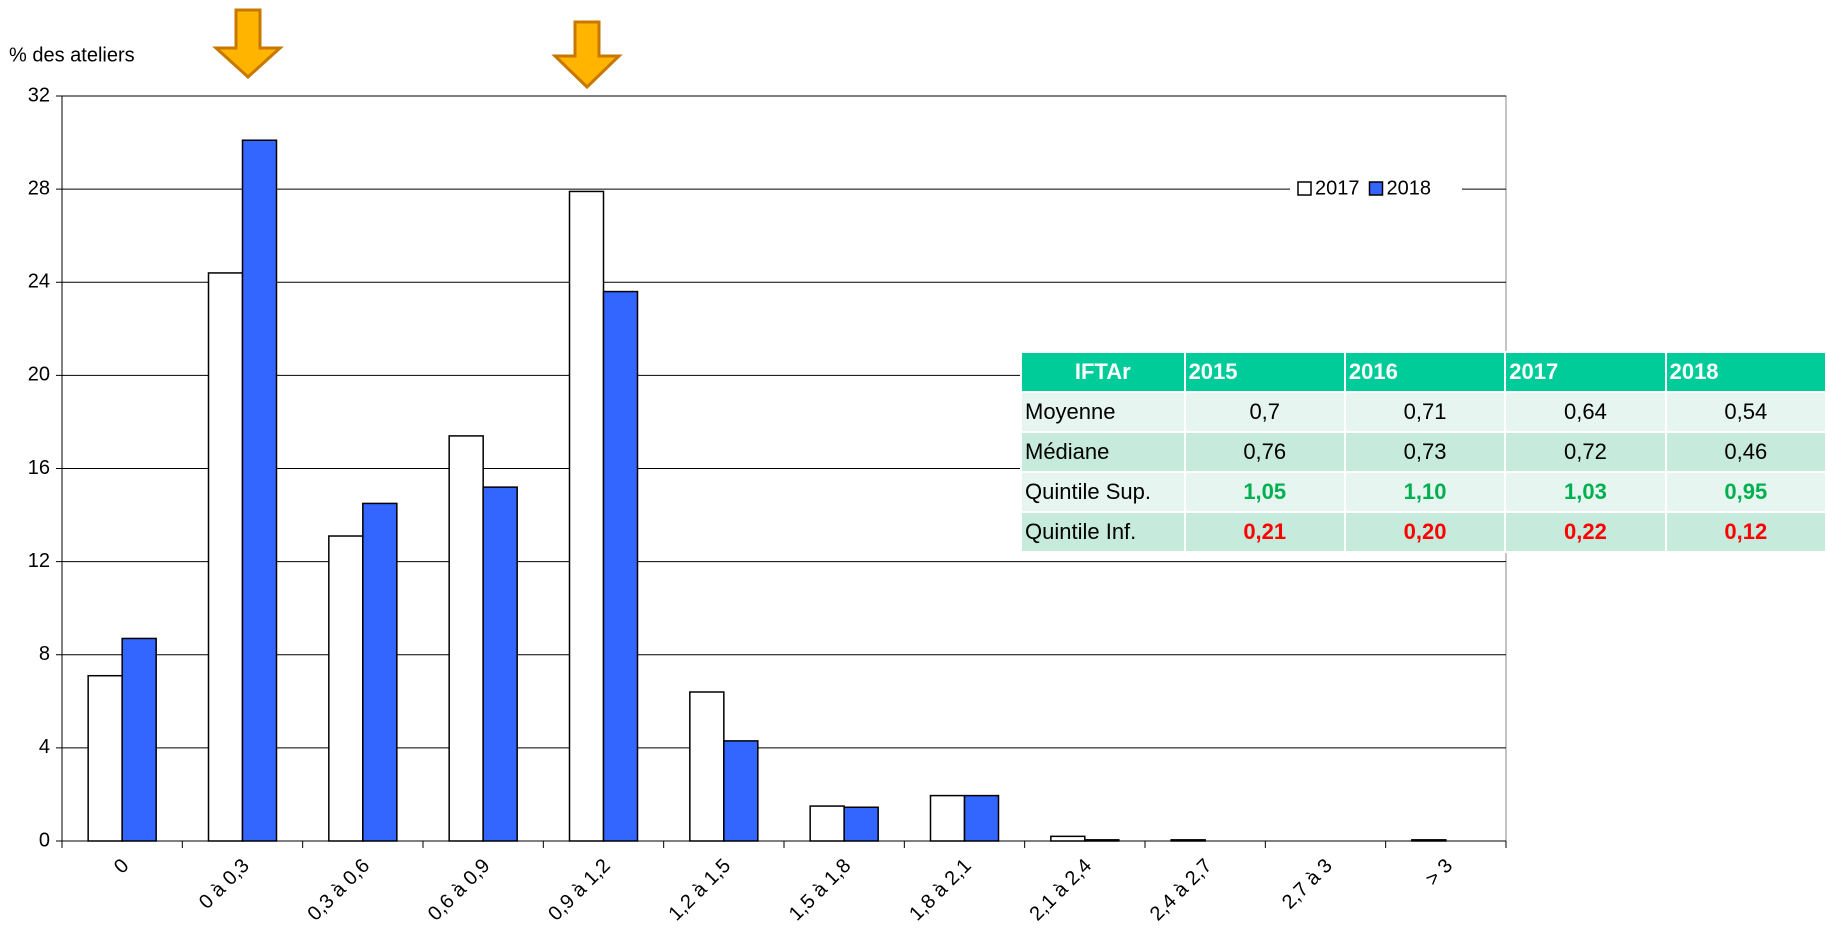 The width and height of the screenshot is (1827, 939). I want to click on x-tick-label: 0, so click(121, 866).